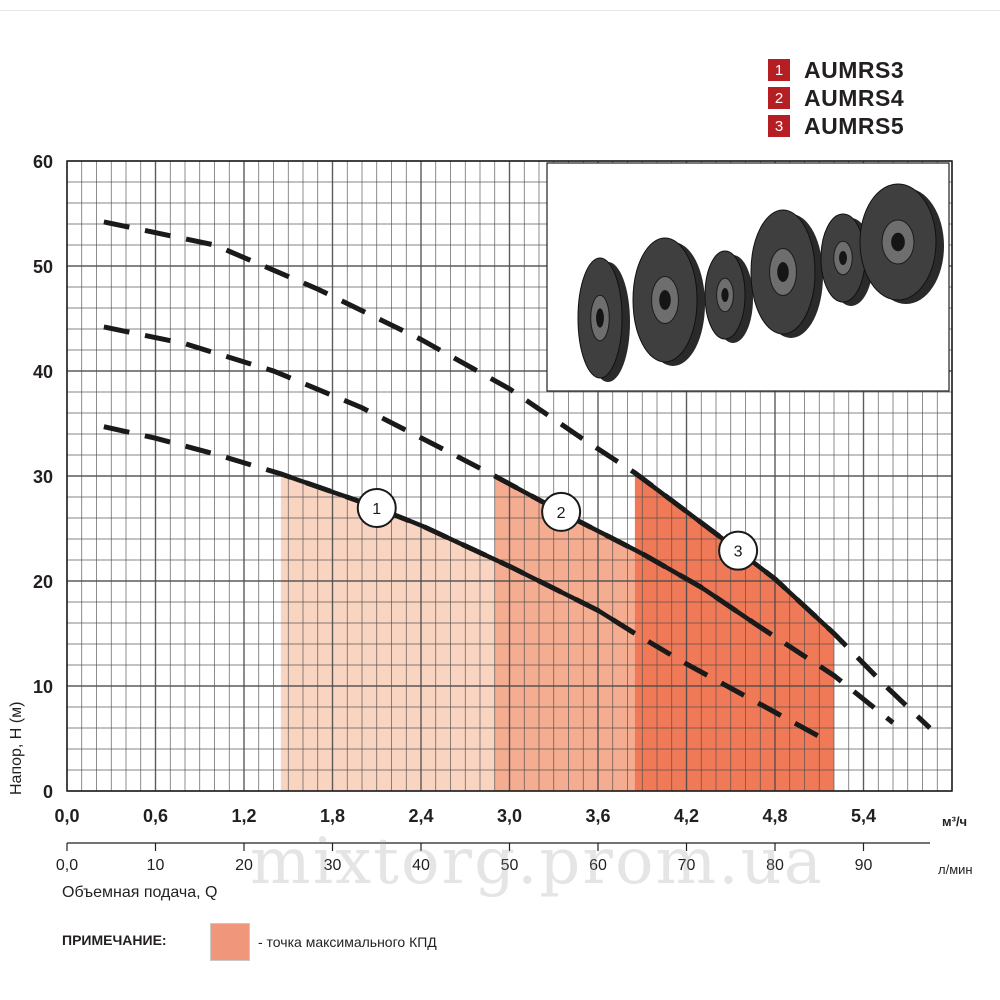 The width and height of the screenshot is (1000, 1000). What do you see at coordinates (500, 10) in the screenshot?
I see `top-rule` at bounding box center [500, 10].